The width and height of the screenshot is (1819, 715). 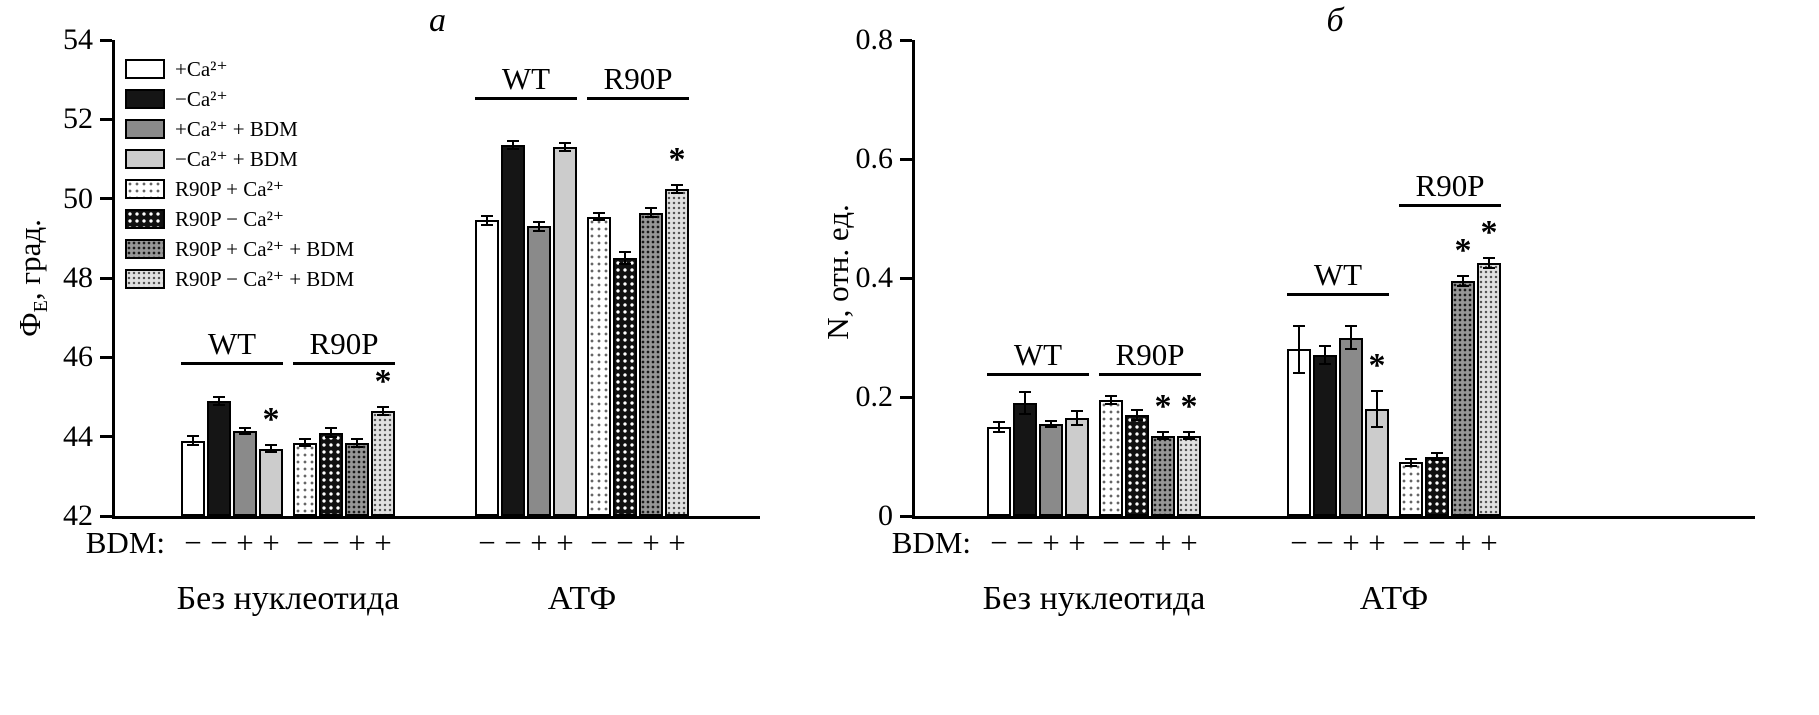 I want to click on panel-a-title: a, so click(x=437, y=20).